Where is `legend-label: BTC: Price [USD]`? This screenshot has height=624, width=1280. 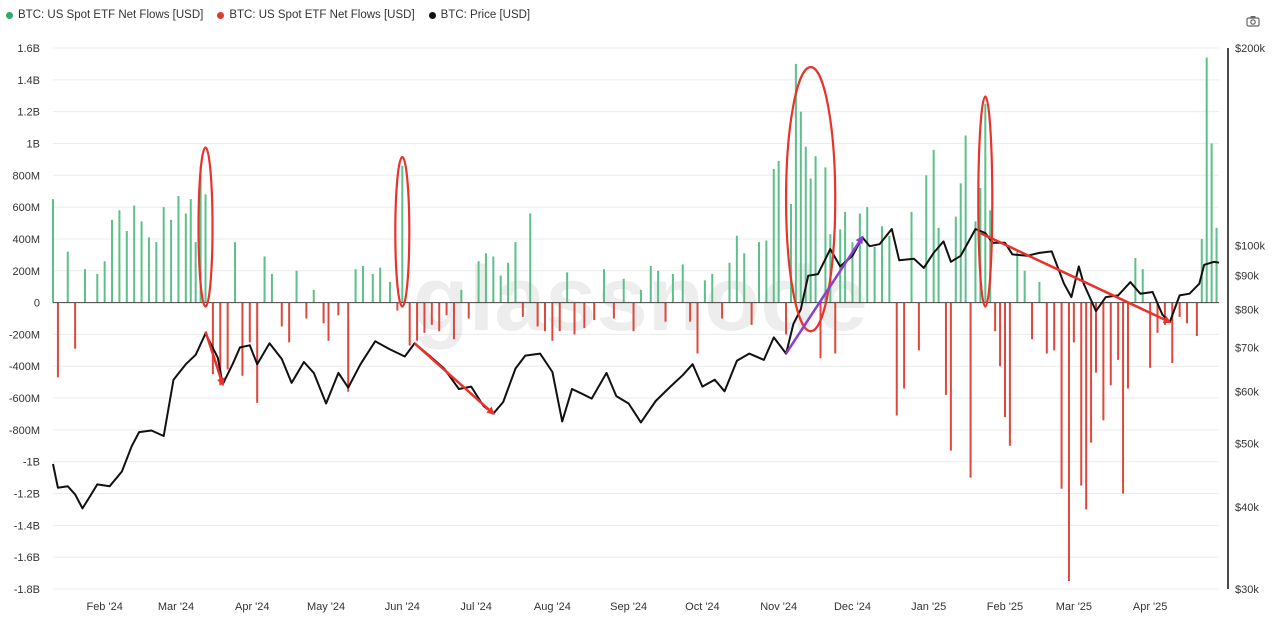 legend-label: BTC: Price [USD] is located at coordinates (485, 15).